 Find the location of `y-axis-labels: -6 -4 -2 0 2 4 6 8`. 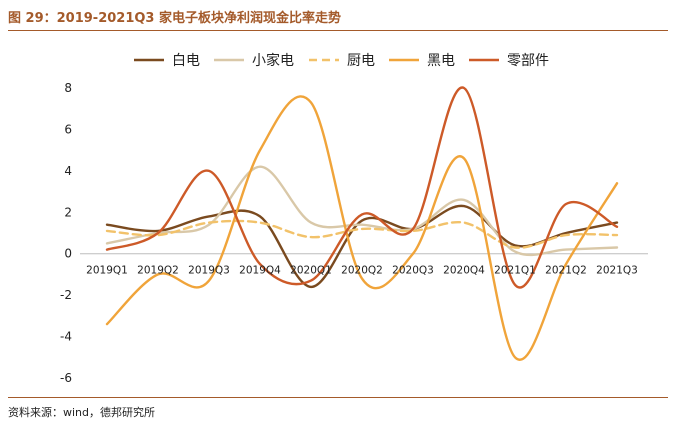

y-axis-labels: -6 -4 -2 0 2 4 6 8 is located at coordinates (66, 233).